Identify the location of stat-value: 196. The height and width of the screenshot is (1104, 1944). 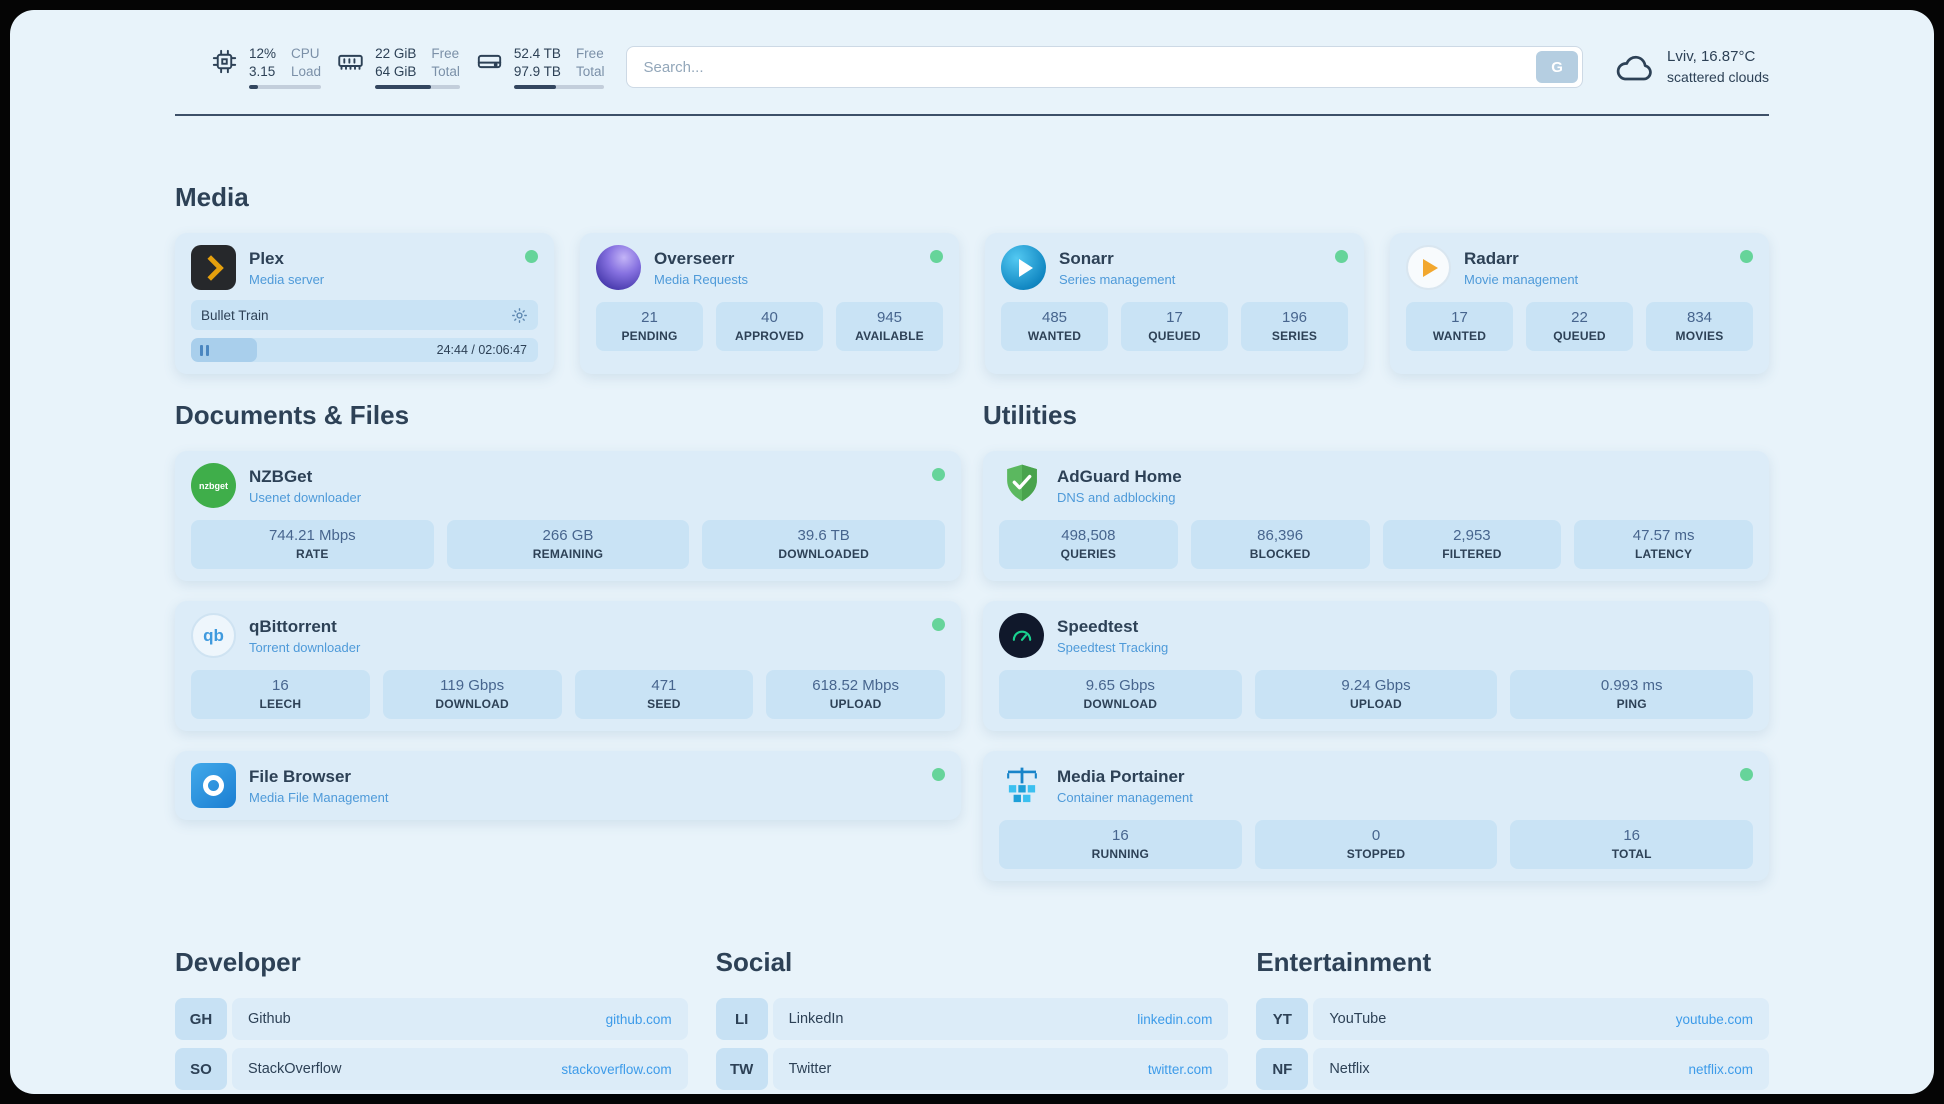
(1294, 317).